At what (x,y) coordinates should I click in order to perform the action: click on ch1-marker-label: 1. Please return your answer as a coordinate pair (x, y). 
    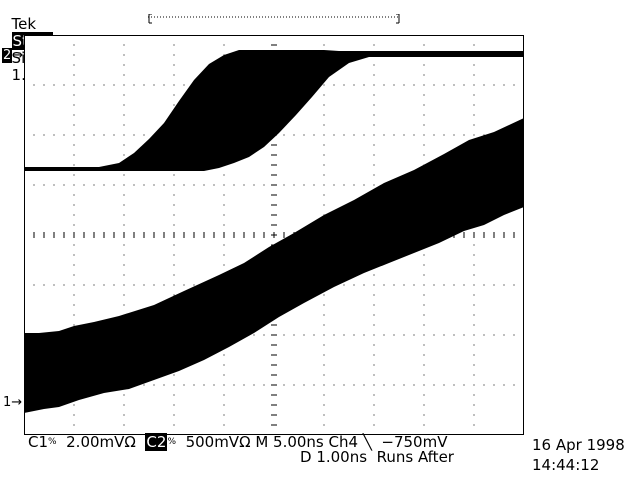
    Looking at the image, I should click on (7, 402).